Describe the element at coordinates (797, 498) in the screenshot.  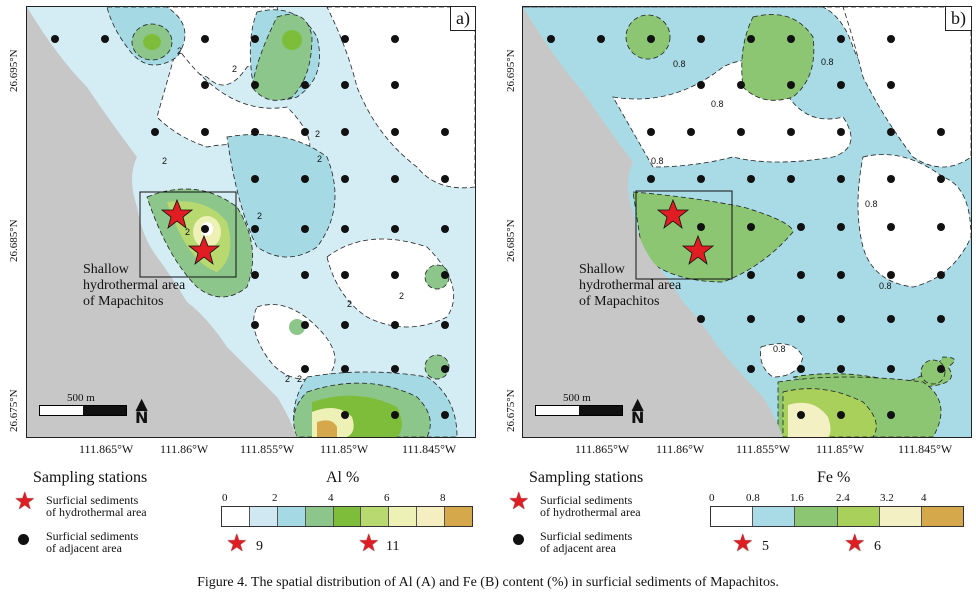
I see `fe-tick: 1.6` at that location.